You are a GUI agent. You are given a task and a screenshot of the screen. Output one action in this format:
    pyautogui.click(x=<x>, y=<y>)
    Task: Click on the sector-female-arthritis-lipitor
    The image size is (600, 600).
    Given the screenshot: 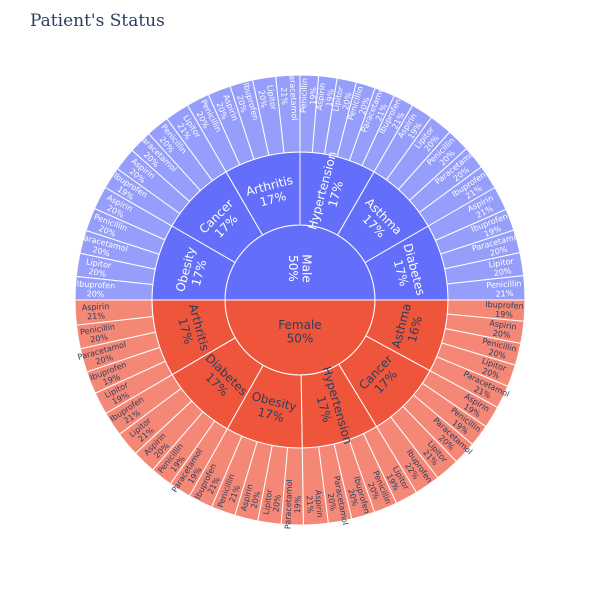 What is the action you would take?
    pyautogui.click(x=133, y=387)
    